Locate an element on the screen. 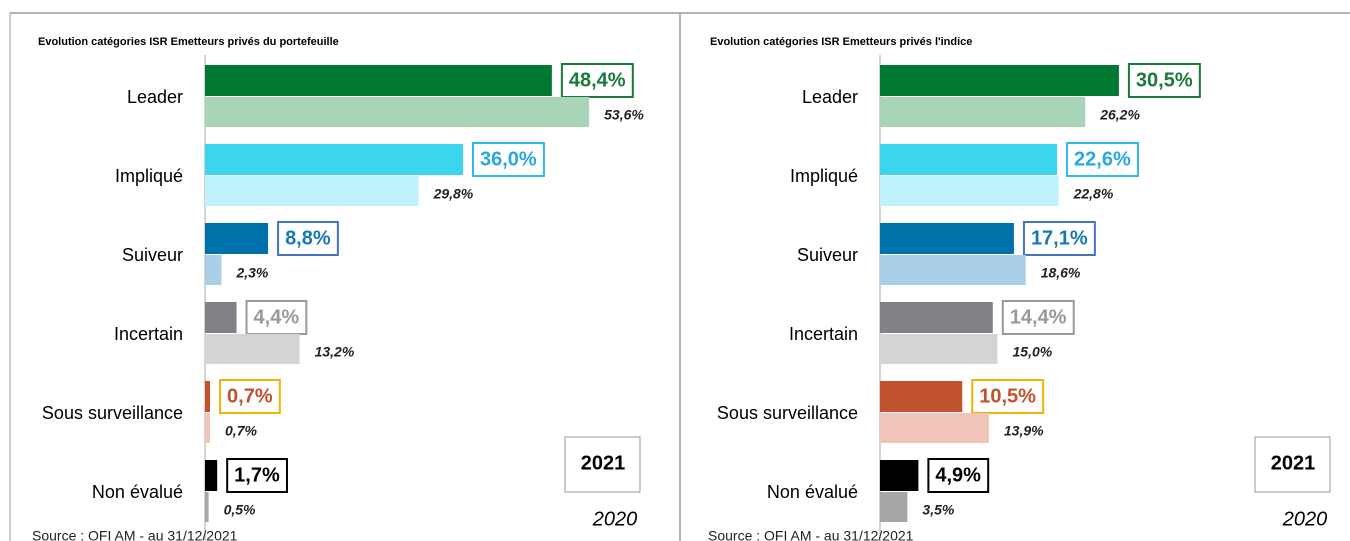  value-label: 30,5% is located at coordinates (1164, 80).